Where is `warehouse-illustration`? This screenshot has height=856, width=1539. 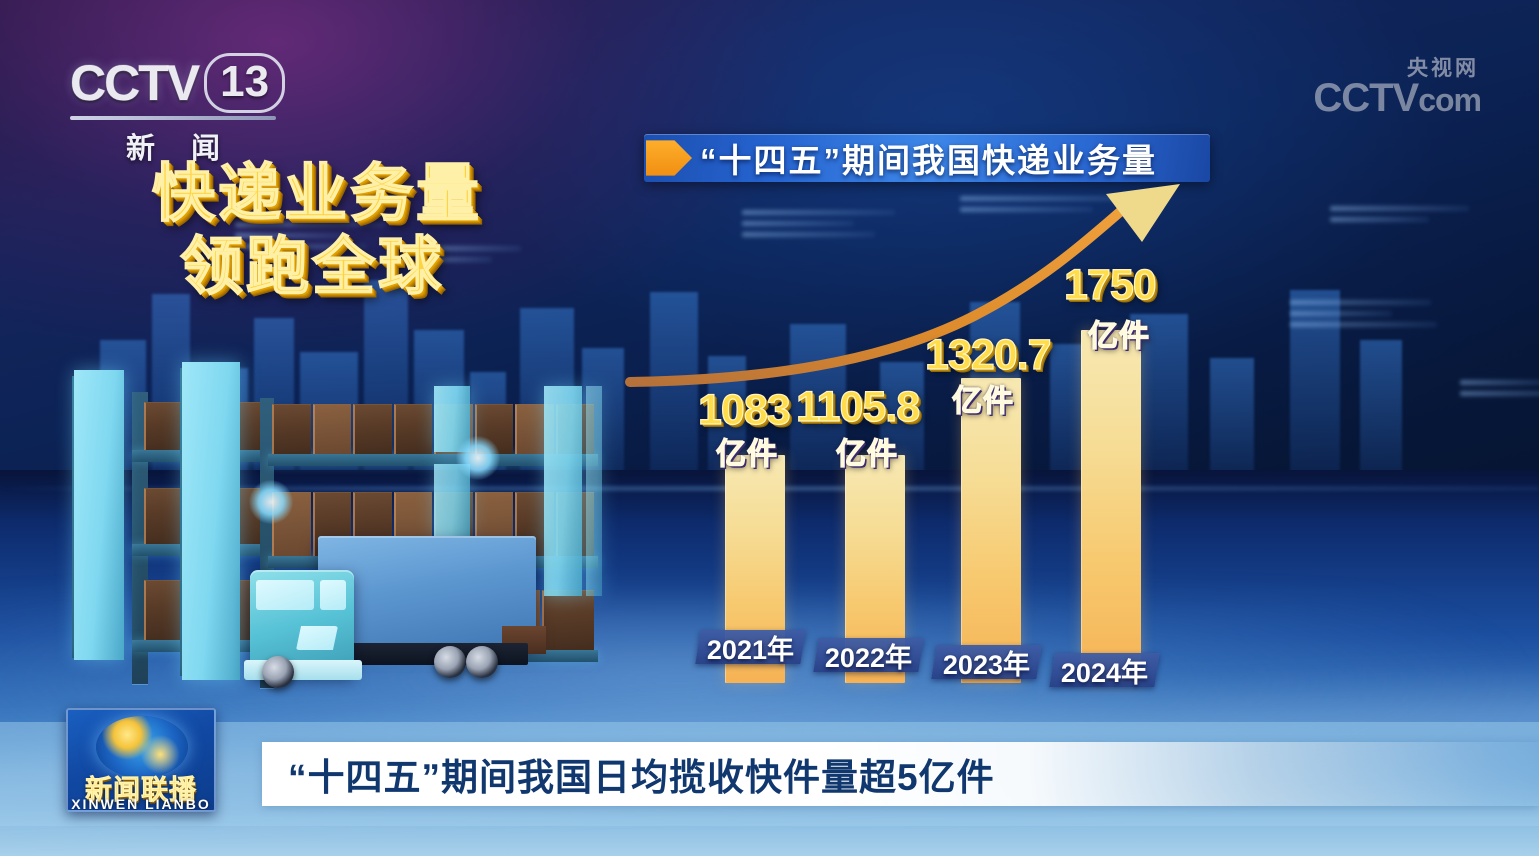 warehouse-illustration is located at coordinates (342, 534).